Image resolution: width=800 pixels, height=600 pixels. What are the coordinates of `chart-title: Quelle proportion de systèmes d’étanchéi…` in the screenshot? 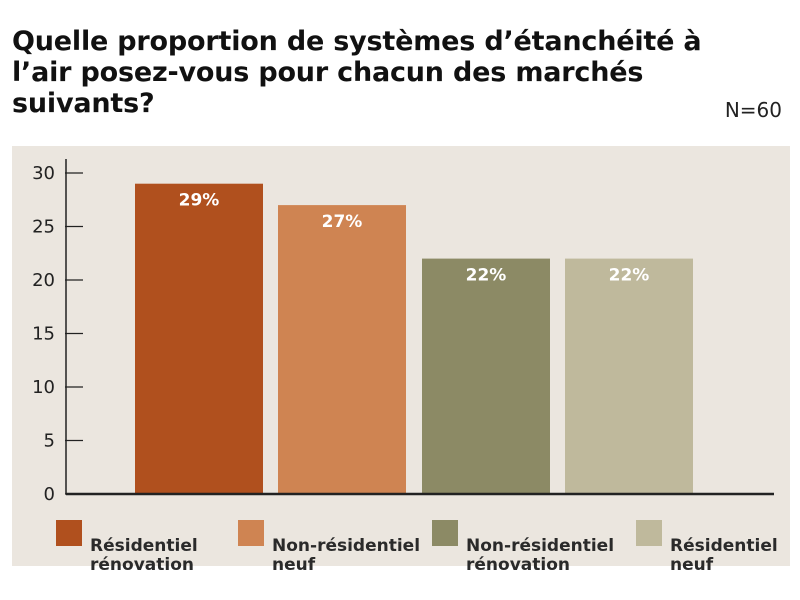 It's located at (357, 72).